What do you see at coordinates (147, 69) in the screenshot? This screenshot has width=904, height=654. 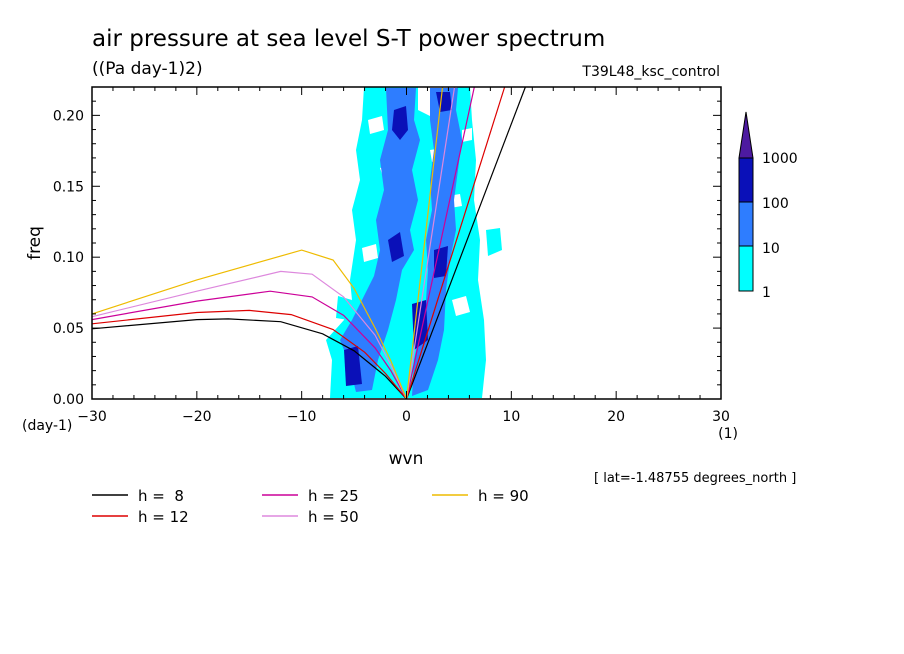 I see `units-label: ((Pa day-1)2)` at bounding box center [147, 69].